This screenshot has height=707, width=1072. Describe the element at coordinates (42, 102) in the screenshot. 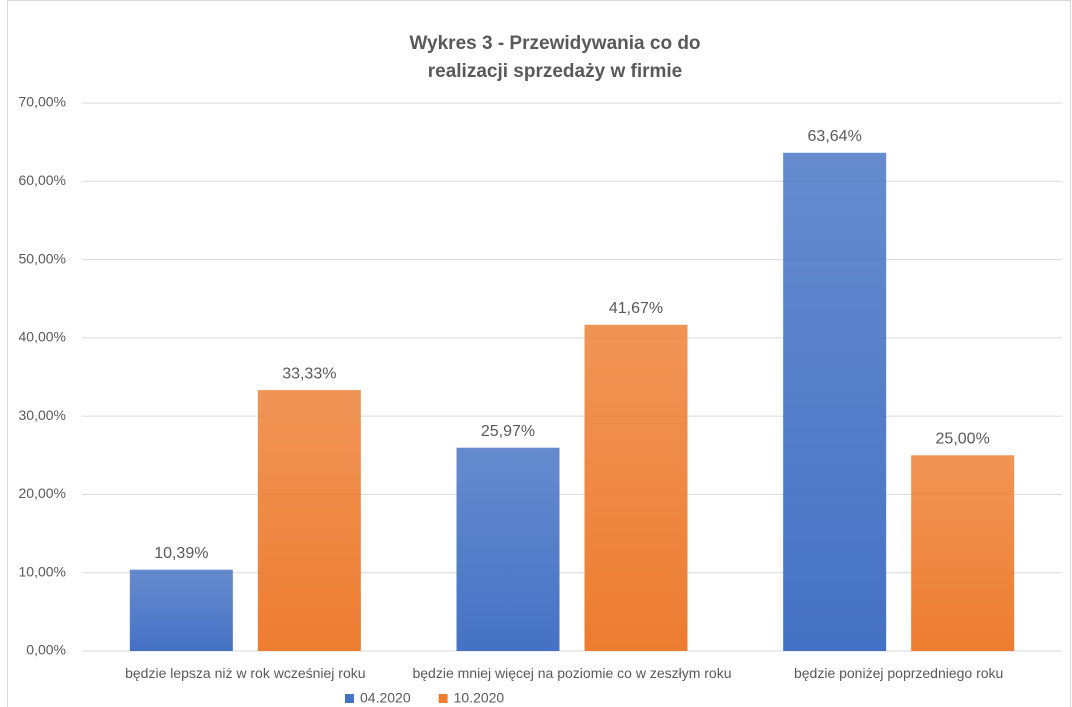

I see `y-tick-label: 70,00%` at that location.